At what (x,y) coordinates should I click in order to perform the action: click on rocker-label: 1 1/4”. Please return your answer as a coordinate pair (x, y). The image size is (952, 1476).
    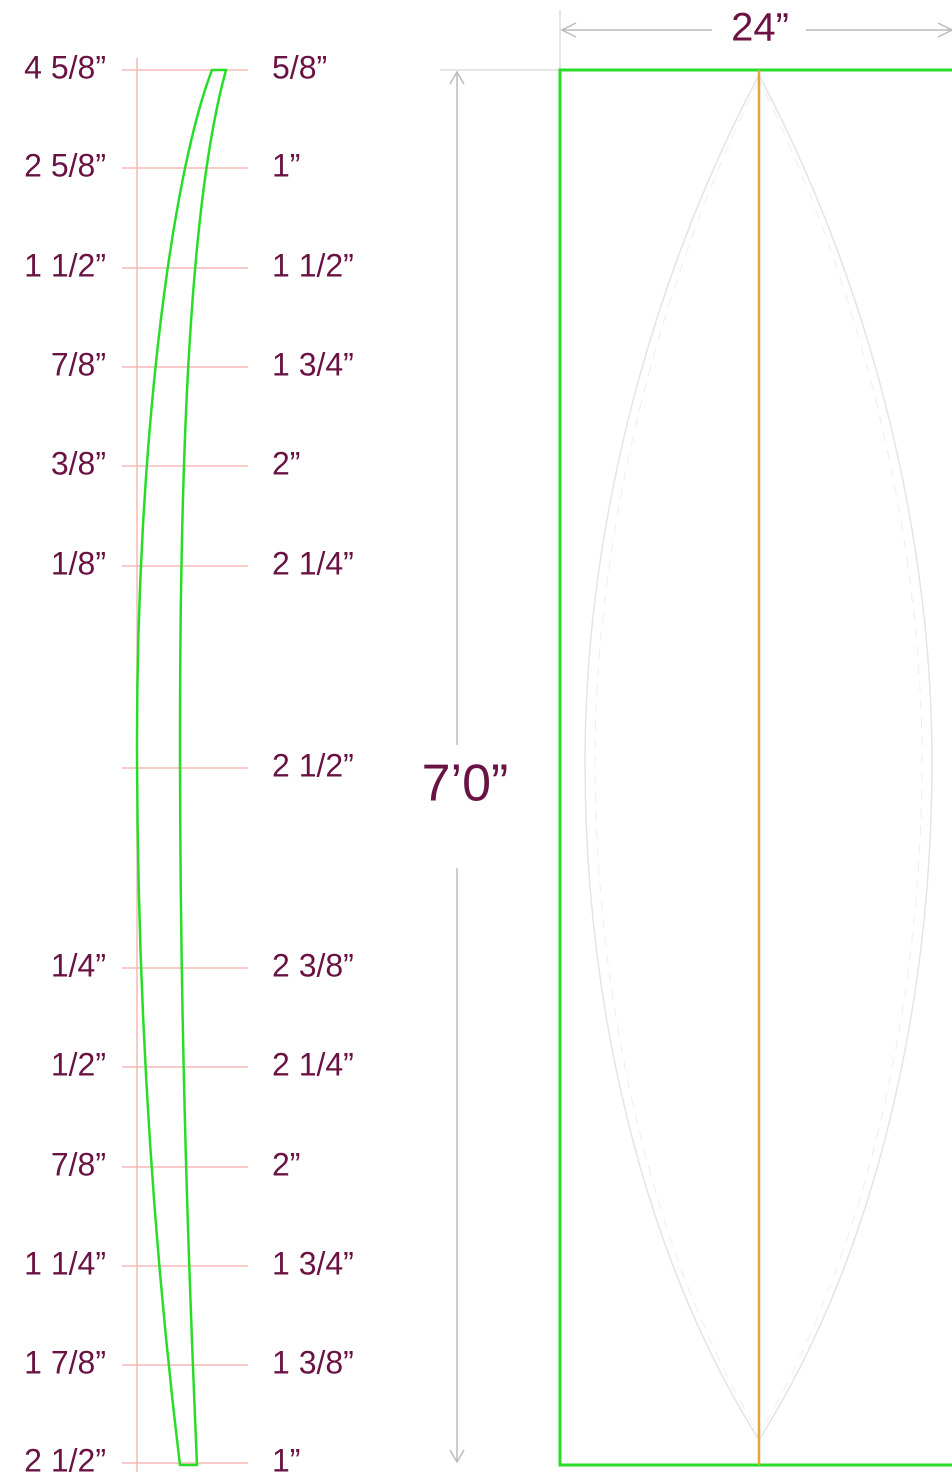
    Looking at the image, I should click on (65, 1263).